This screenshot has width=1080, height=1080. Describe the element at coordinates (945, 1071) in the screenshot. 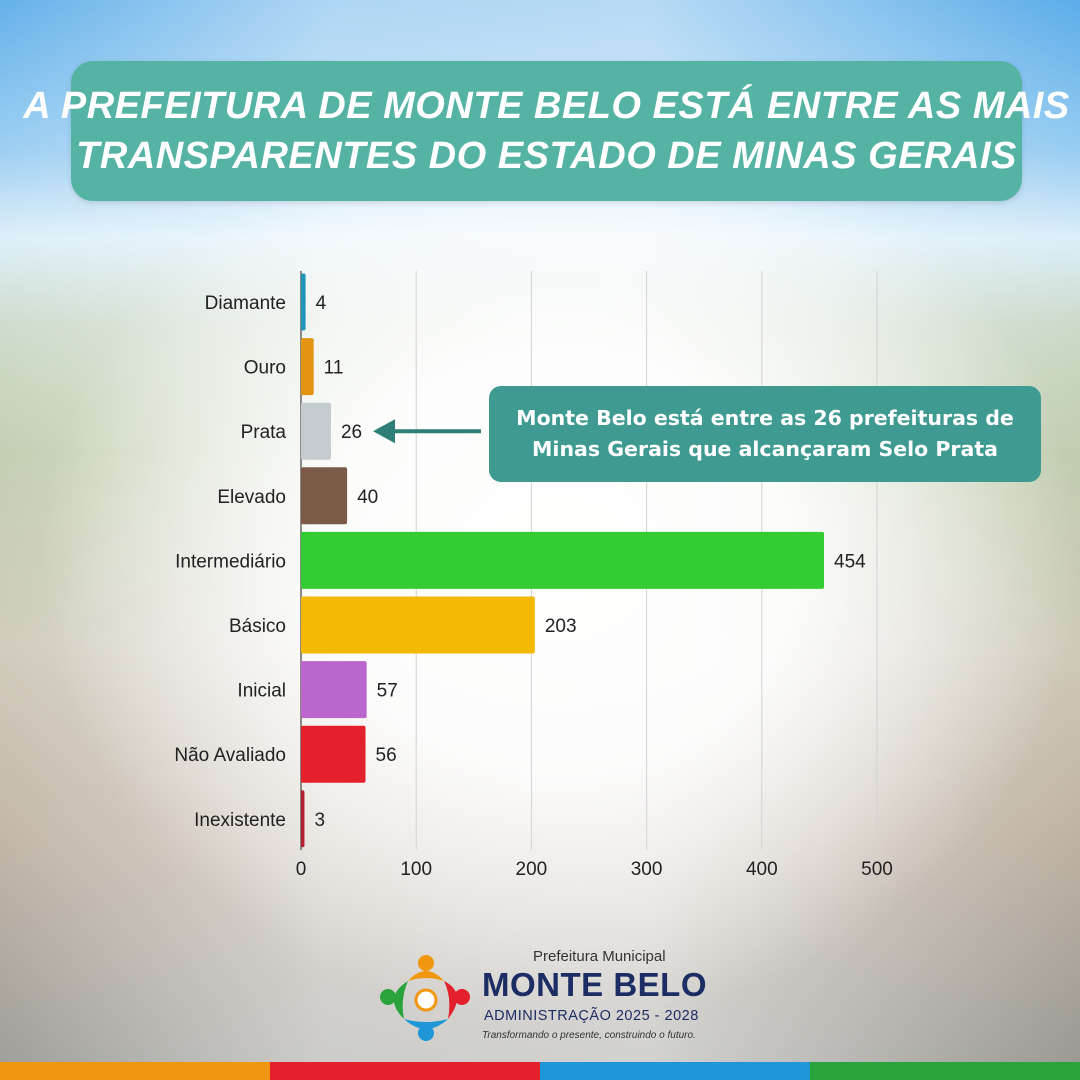

I see `stripe-green` at that location.